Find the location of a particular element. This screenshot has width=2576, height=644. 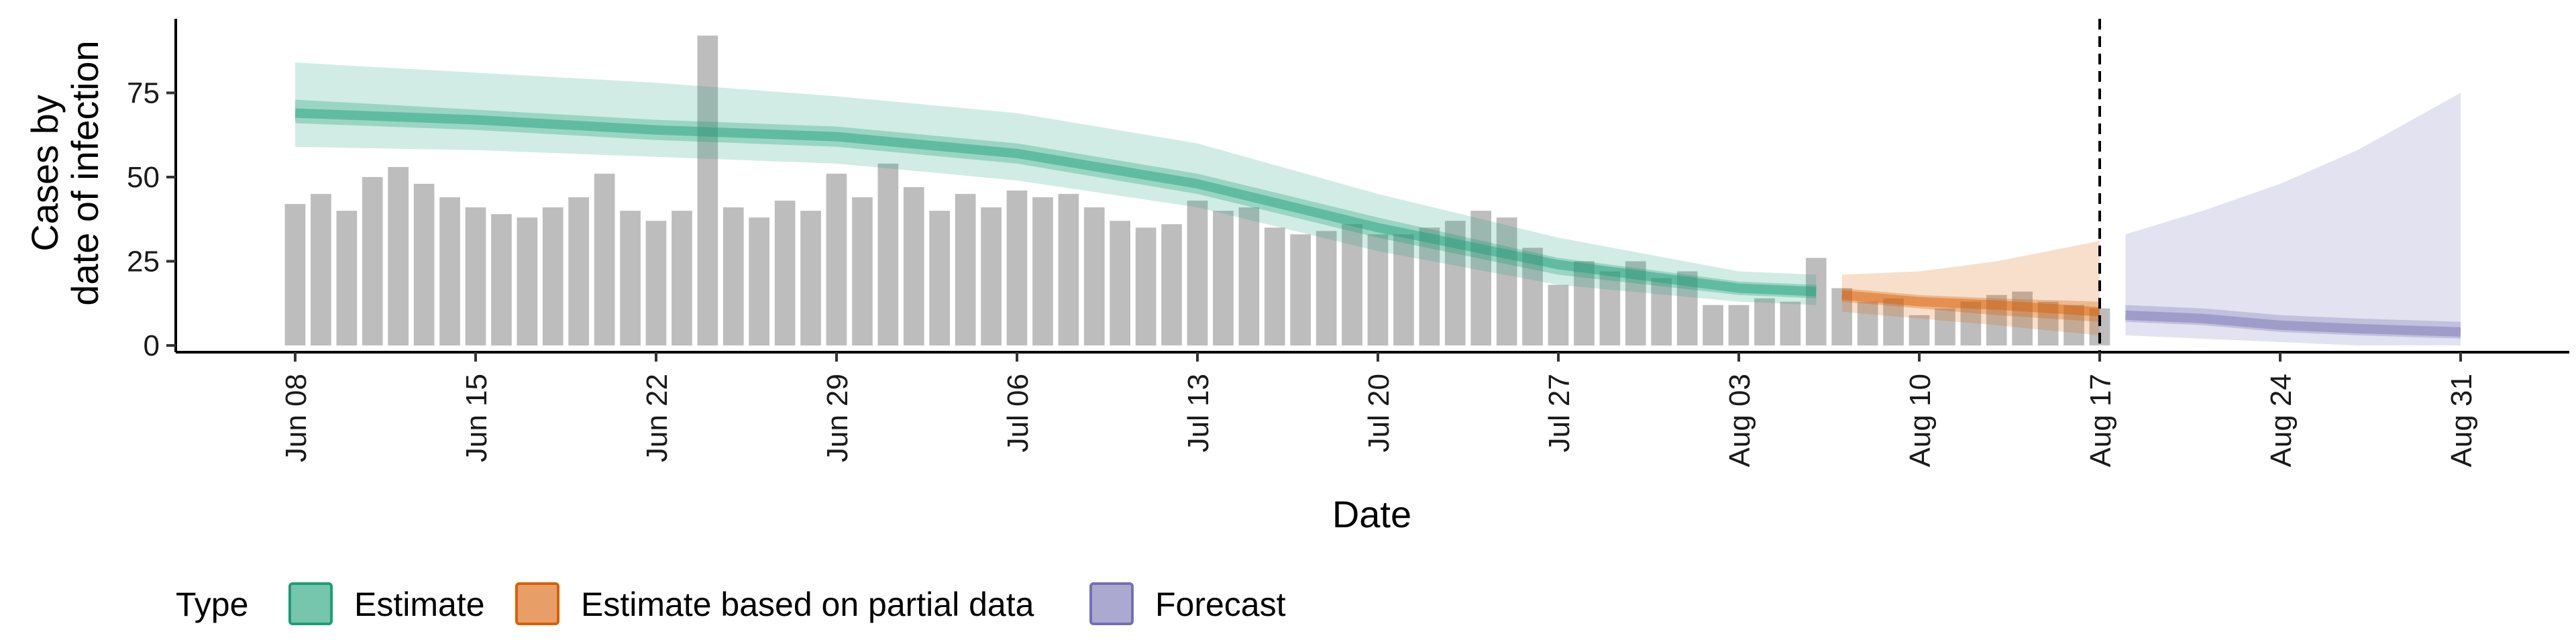

legend-swatch-forecast is located at coordinates (1111, 603).